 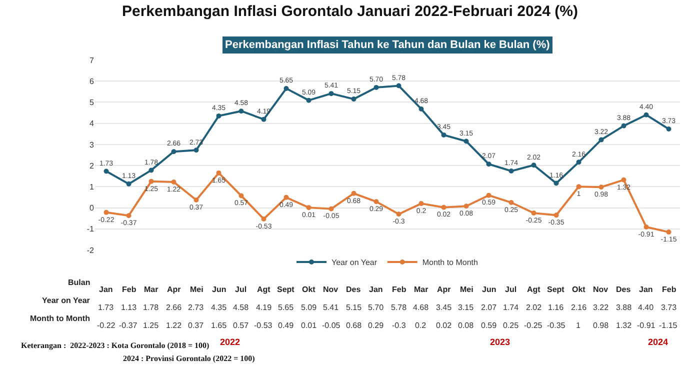 I want to click on data-label: 1.78, so click(x=151, y=307).